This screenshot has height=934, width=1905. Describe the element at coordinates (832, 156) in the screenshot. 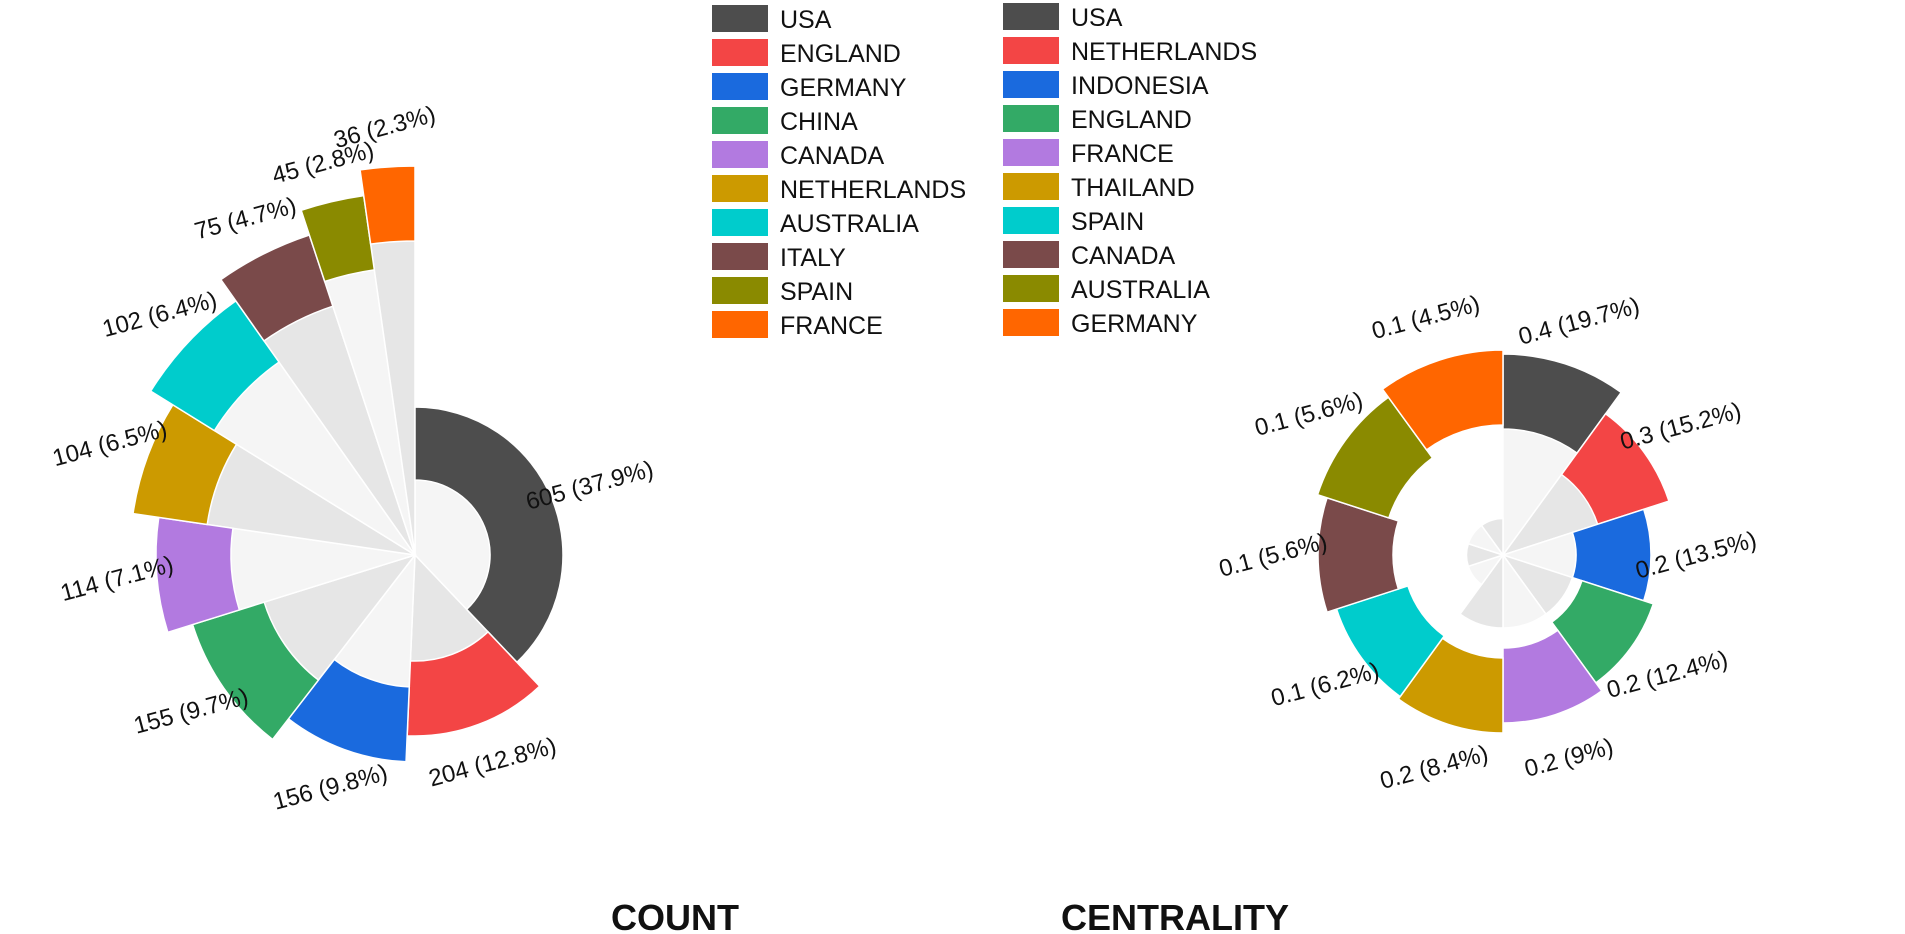

I see `legend-1-label-canada: CANADA` at that location.